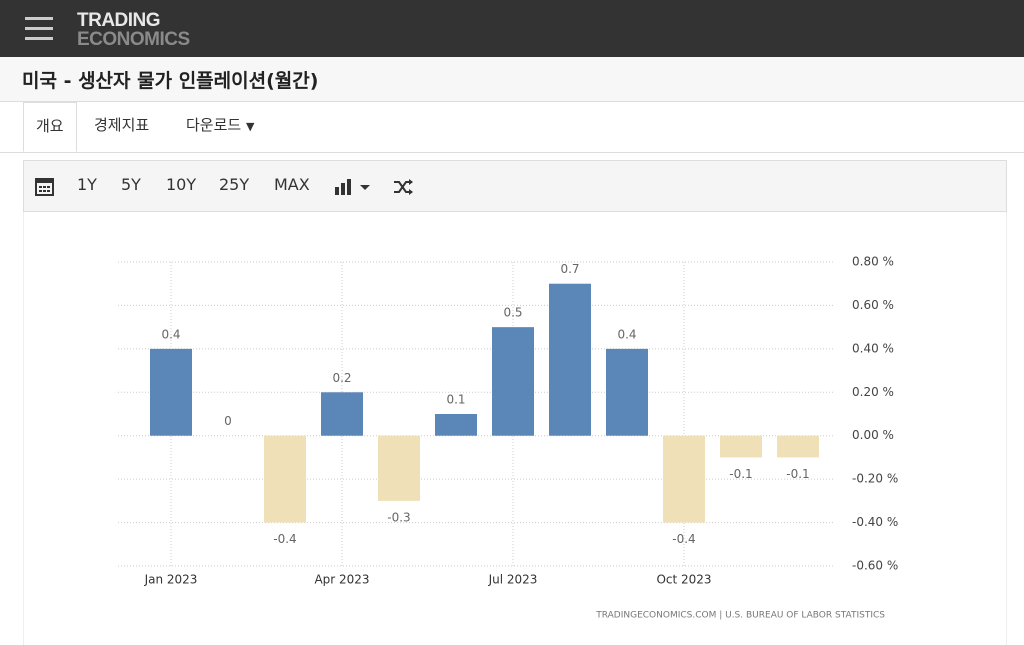 This screenshot has width=1024, height=645. I want to click on range-button: 25Y, so click(234, 184).